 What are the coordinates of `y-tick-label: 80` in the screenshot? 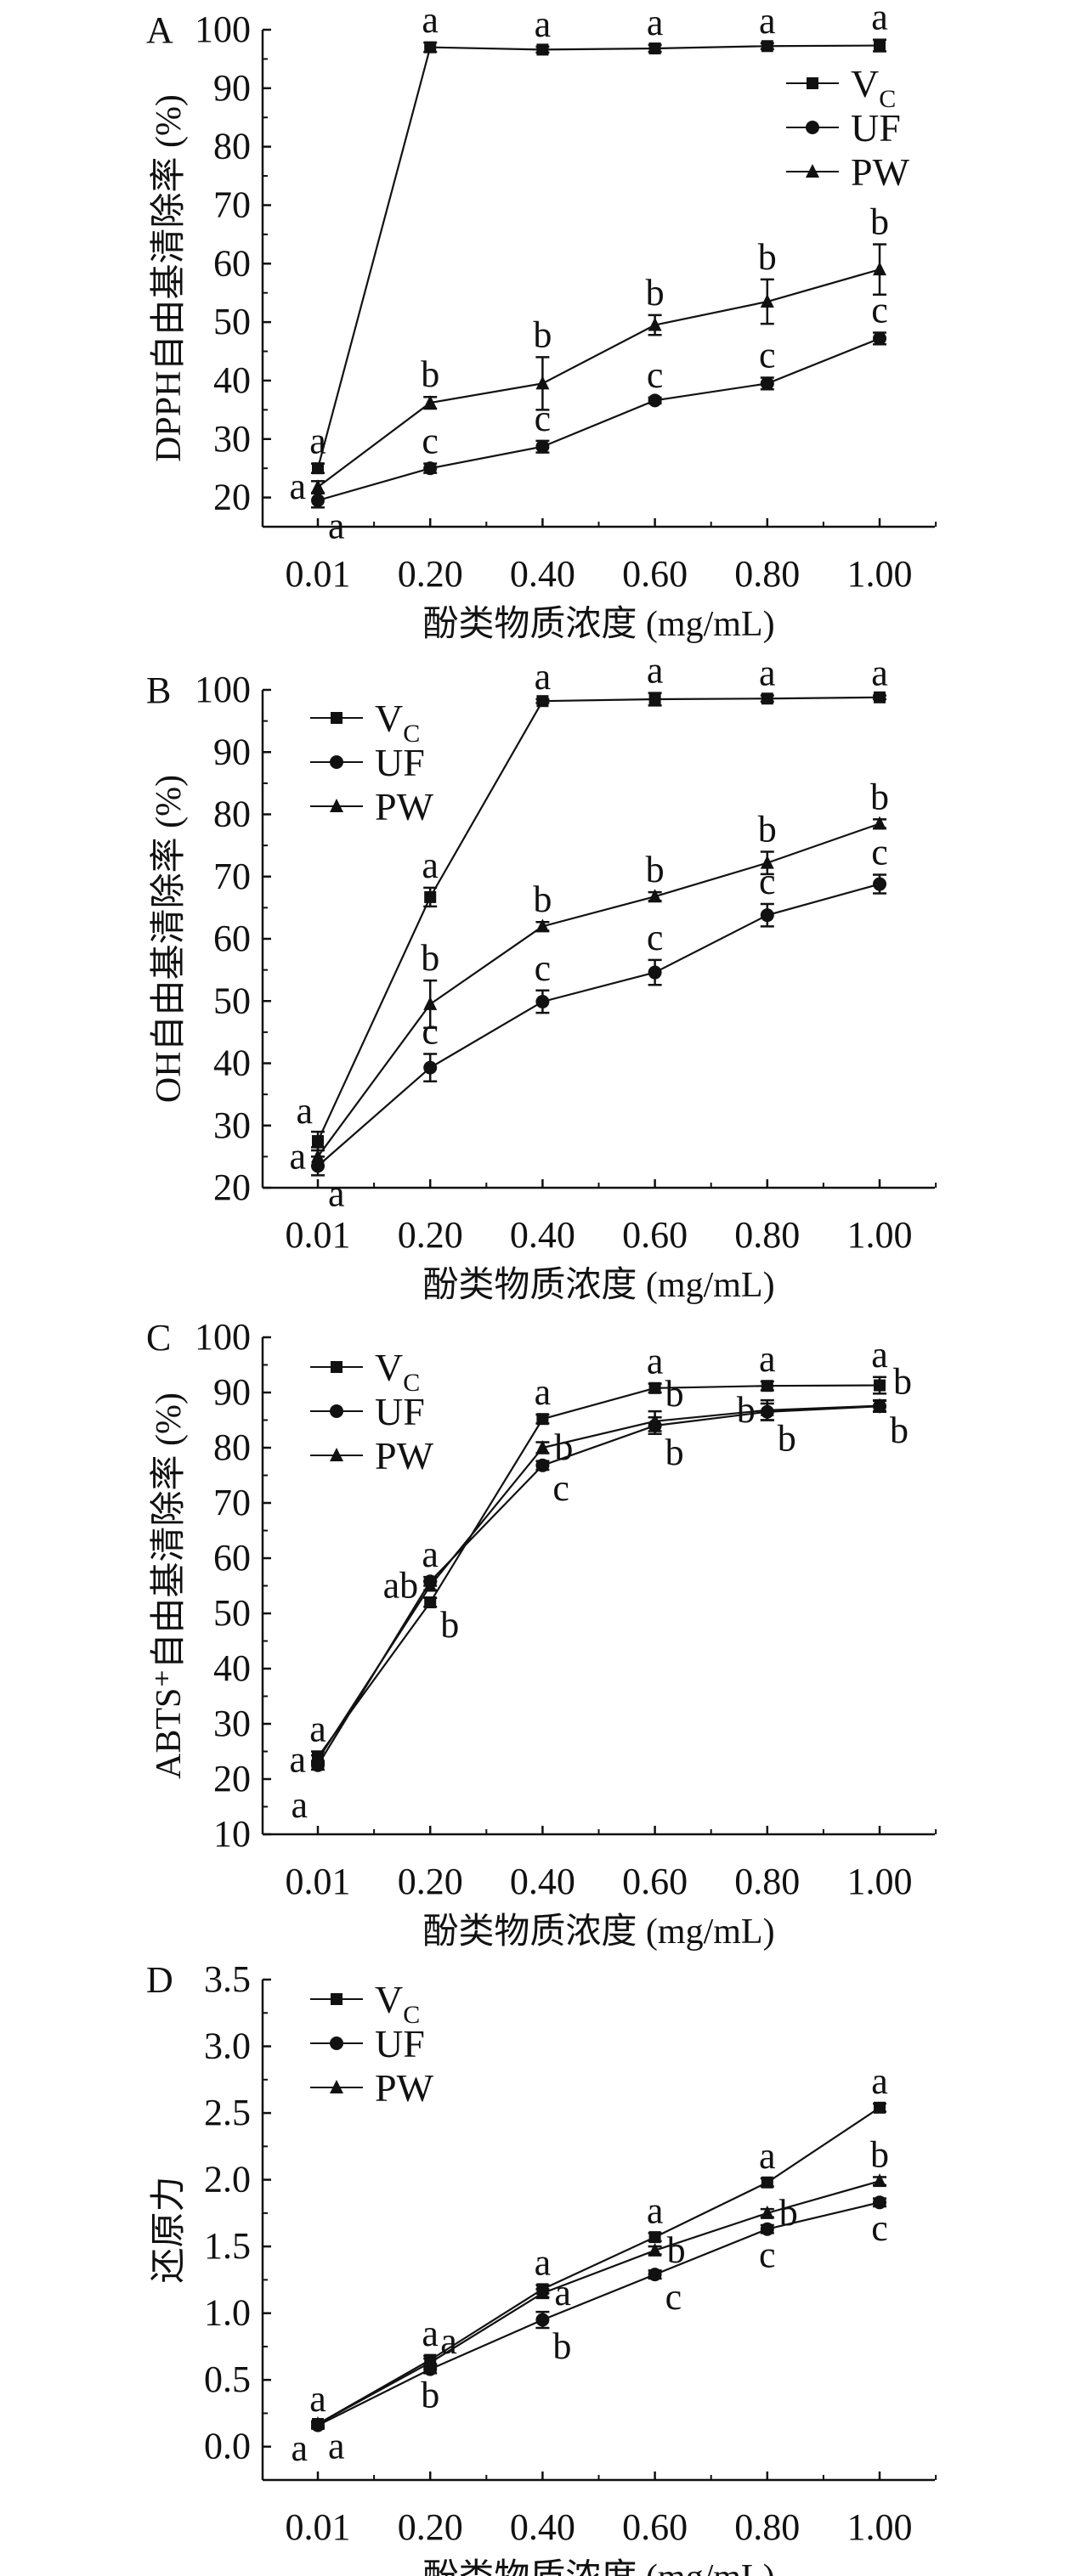 It's located at (232, 1447).